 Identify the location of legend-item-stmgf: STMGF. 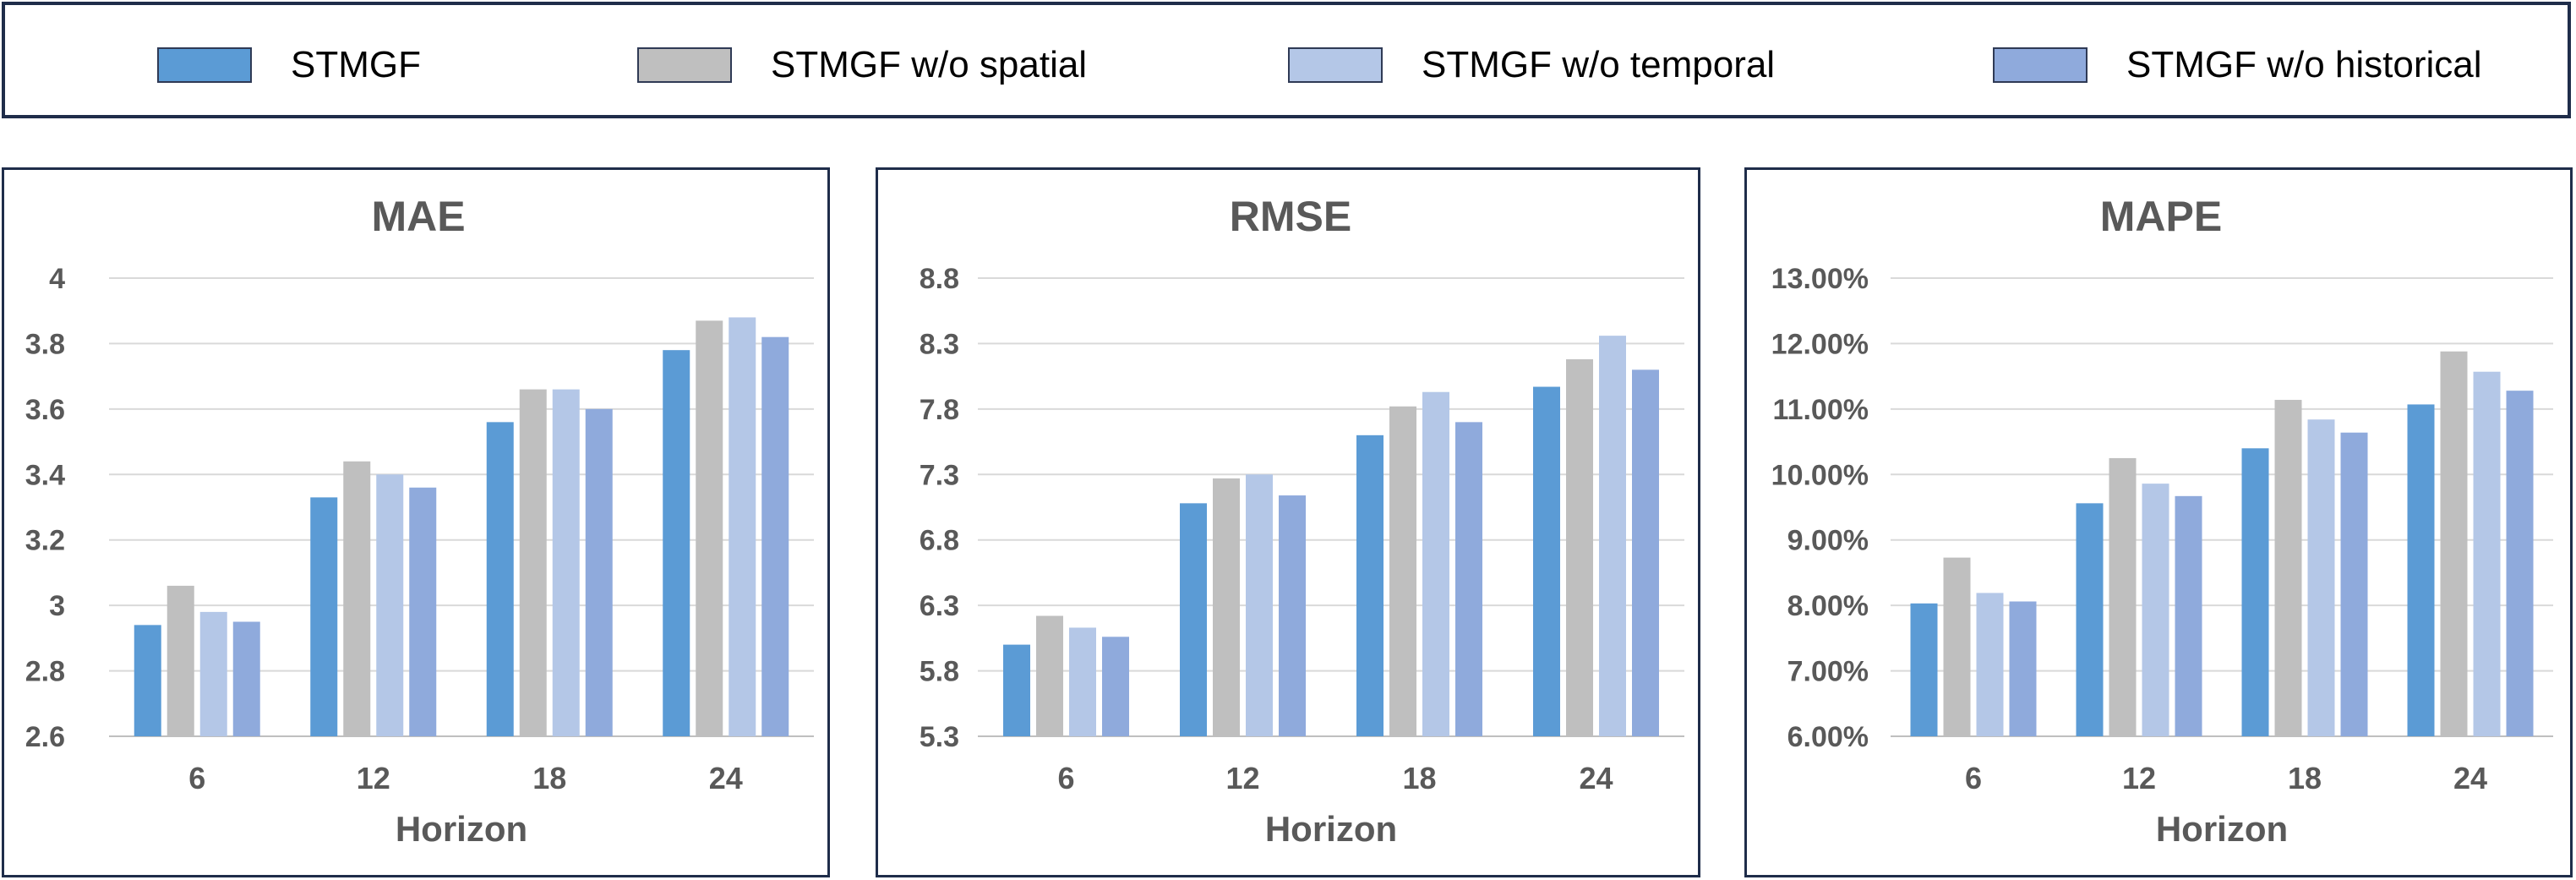
(289, 64).